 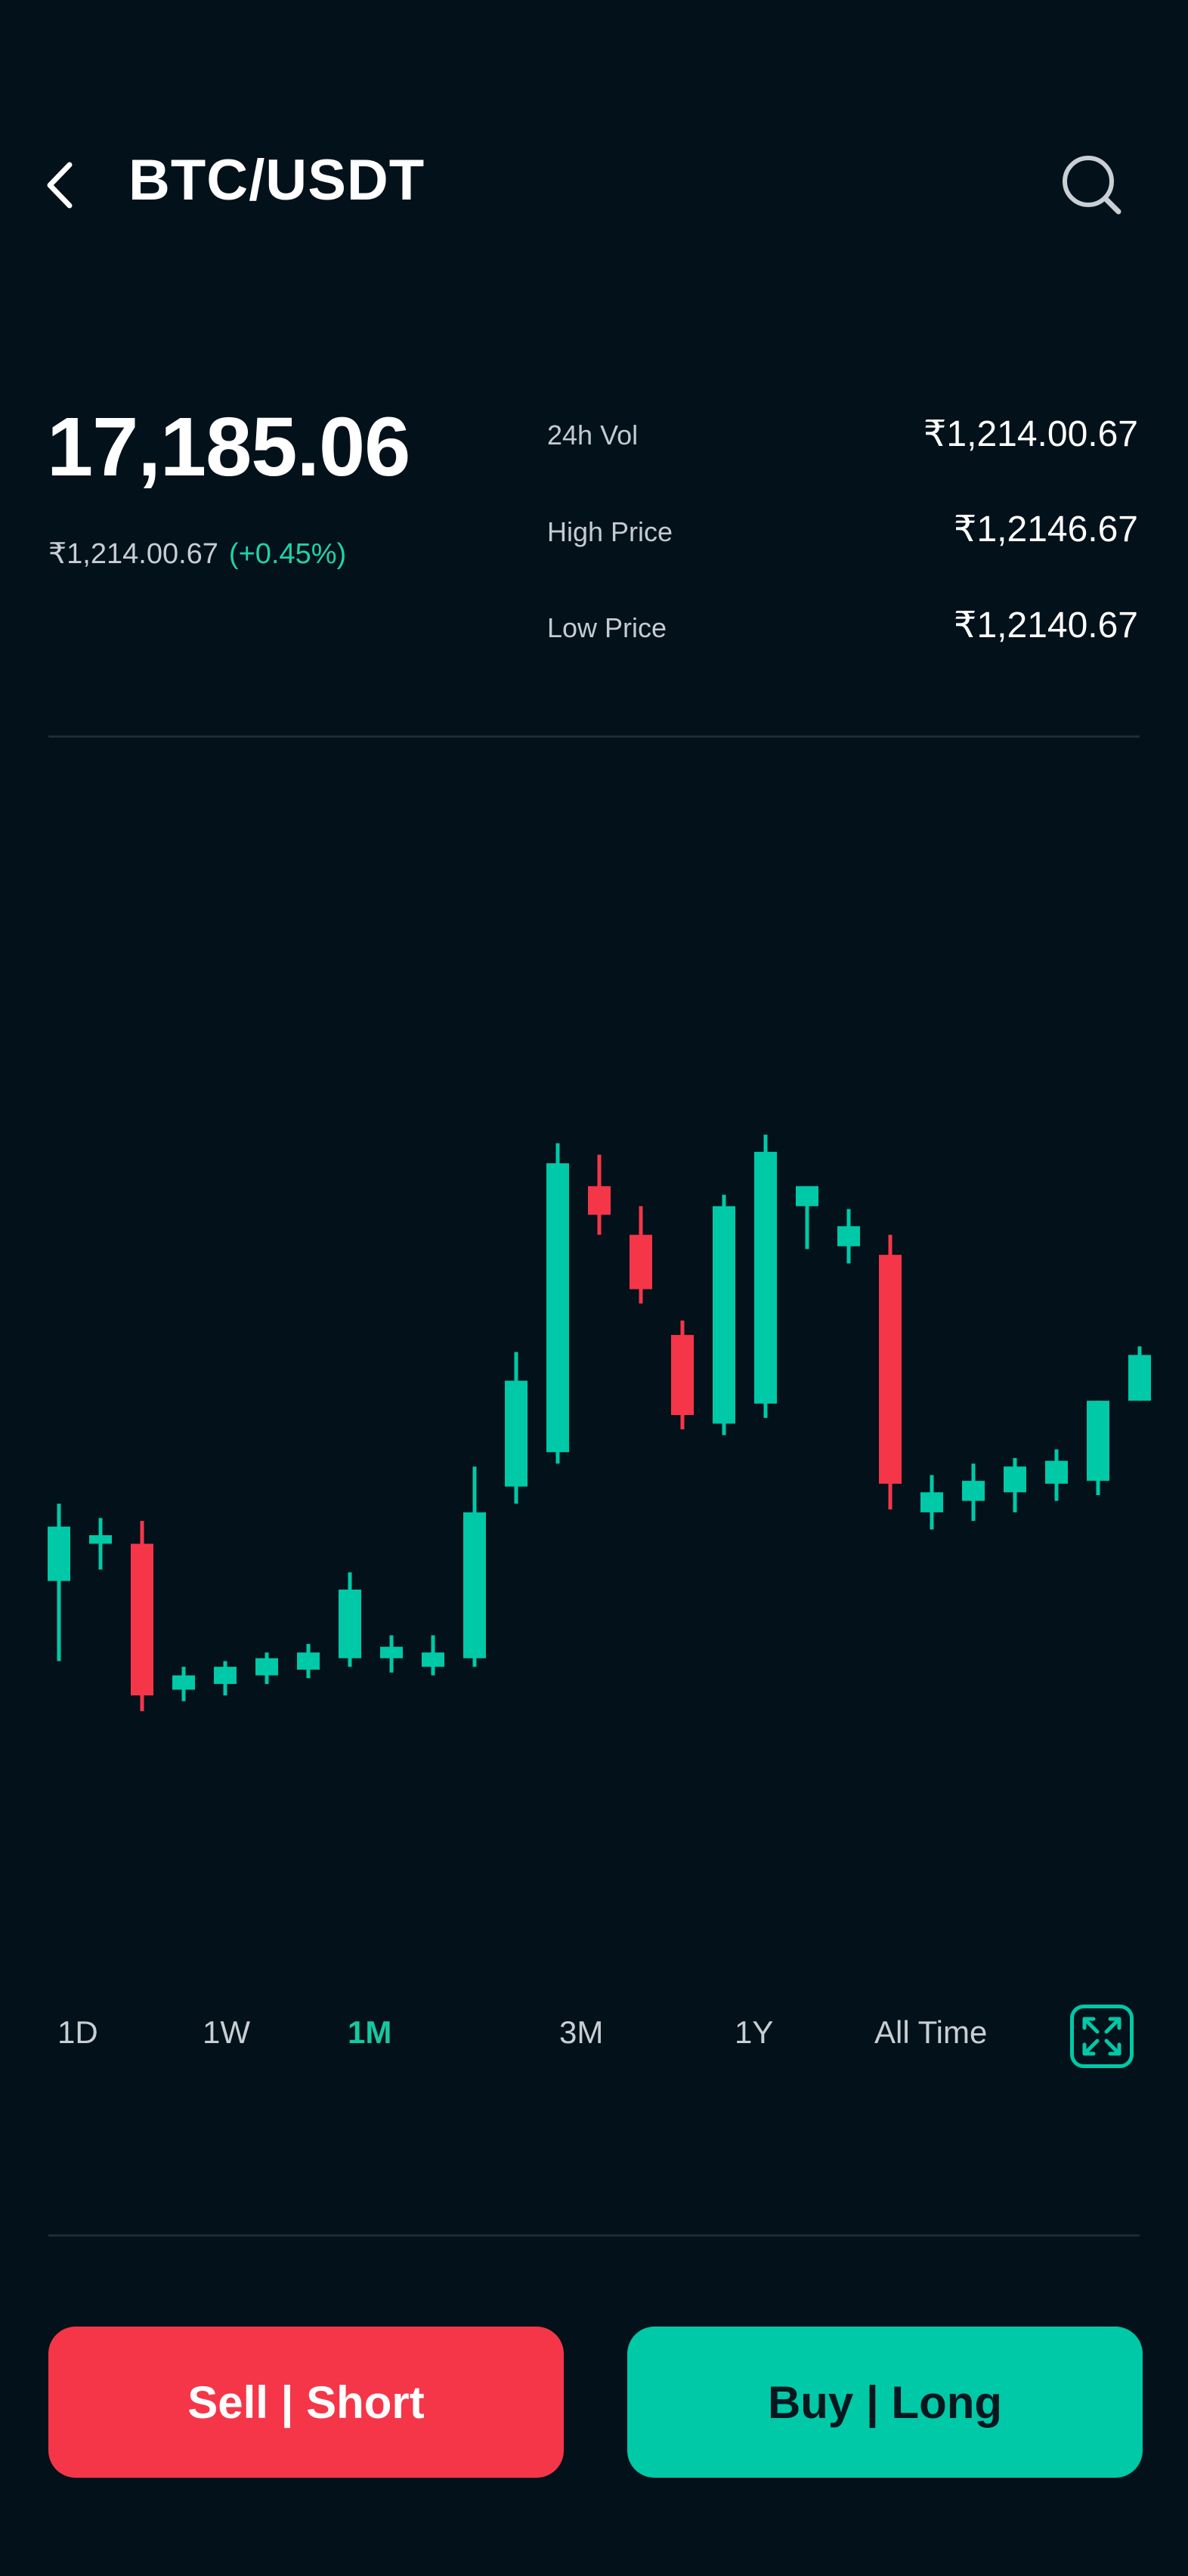 I want to click on price-sub-row: ₹1,214.00.67 (+0.45%), so click(x=197, y=554).